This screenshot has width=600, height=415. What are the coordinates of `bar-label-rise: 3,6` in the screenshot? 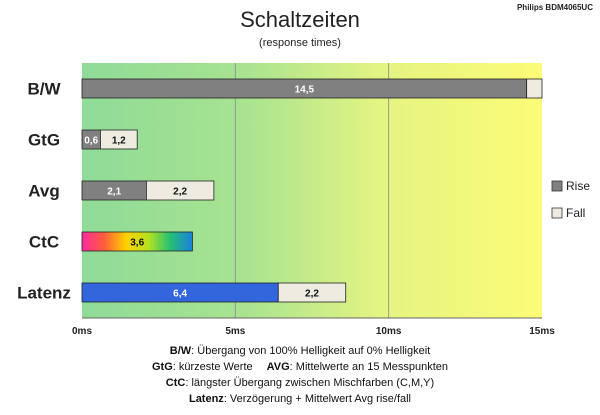 It's located at (137, 243).